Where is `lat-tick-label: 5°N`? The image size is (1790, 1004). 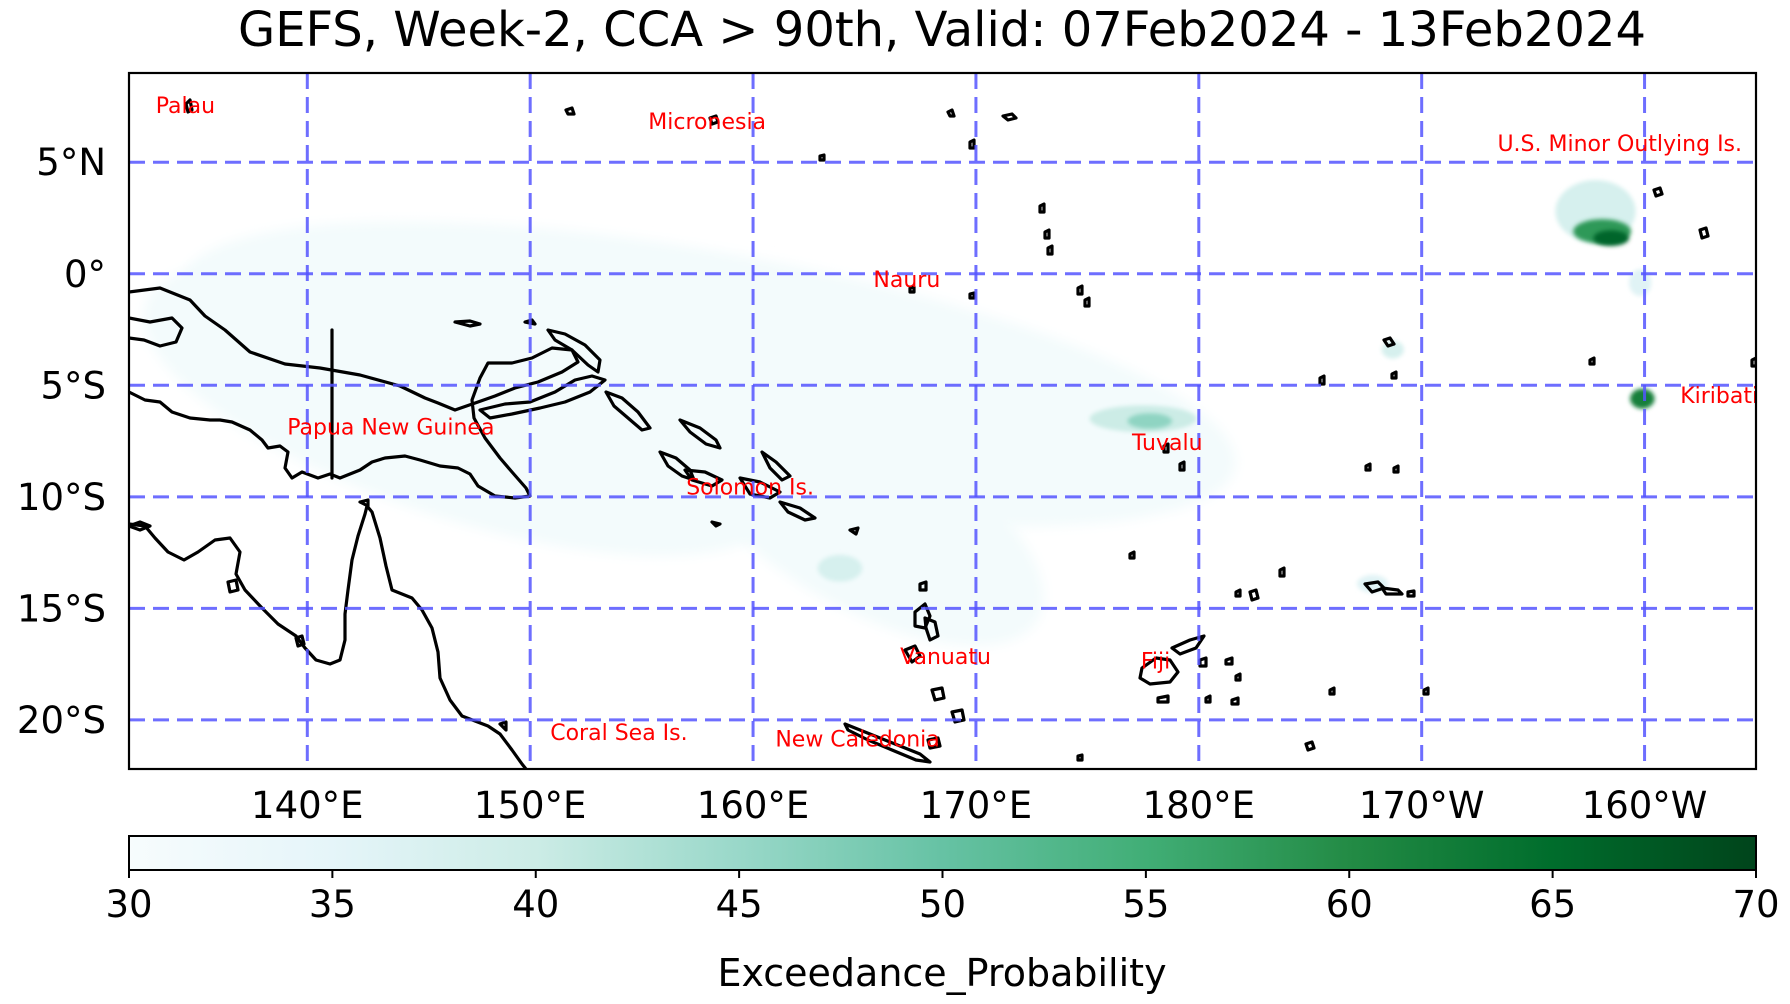 lat-tick-label: 5°N is located at coordinates (71, 162).